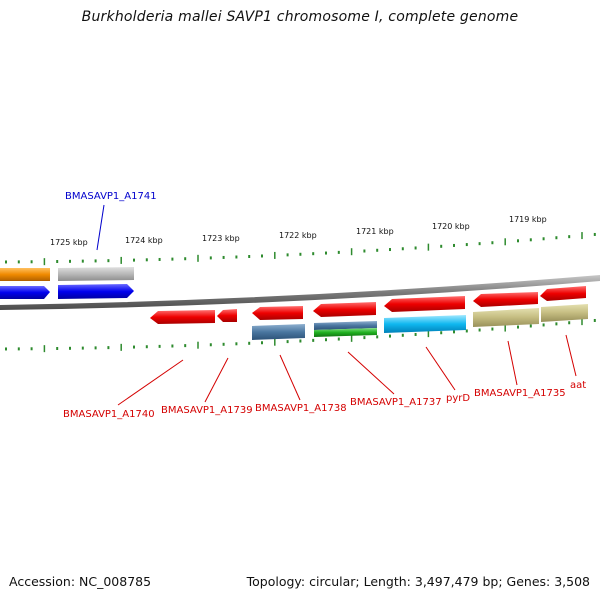  Describe the element at coordinates (505, 299) in the screenshot. I see `gene-arrow-a1735` at that location.